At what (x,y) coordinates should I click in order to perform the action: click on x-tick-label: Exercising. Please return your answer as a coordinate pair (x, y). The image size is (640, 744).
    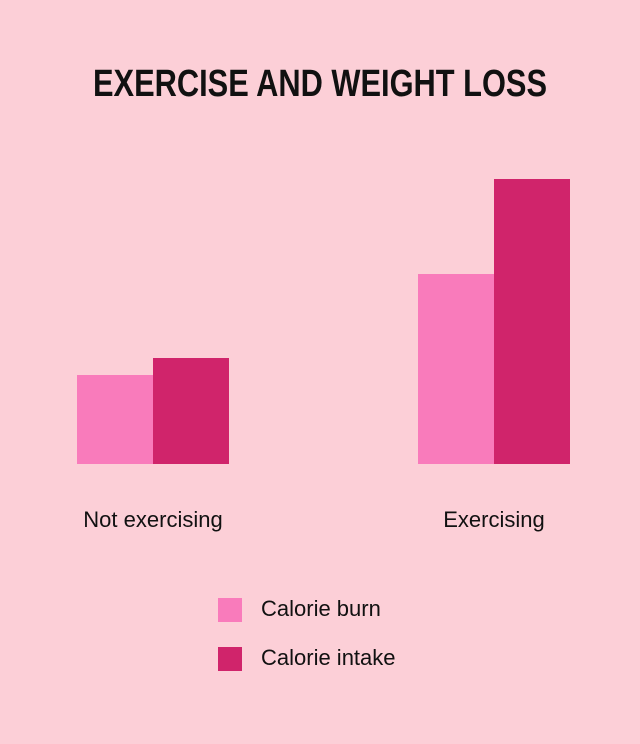
    Looking at the image, I should click on (493, 519).